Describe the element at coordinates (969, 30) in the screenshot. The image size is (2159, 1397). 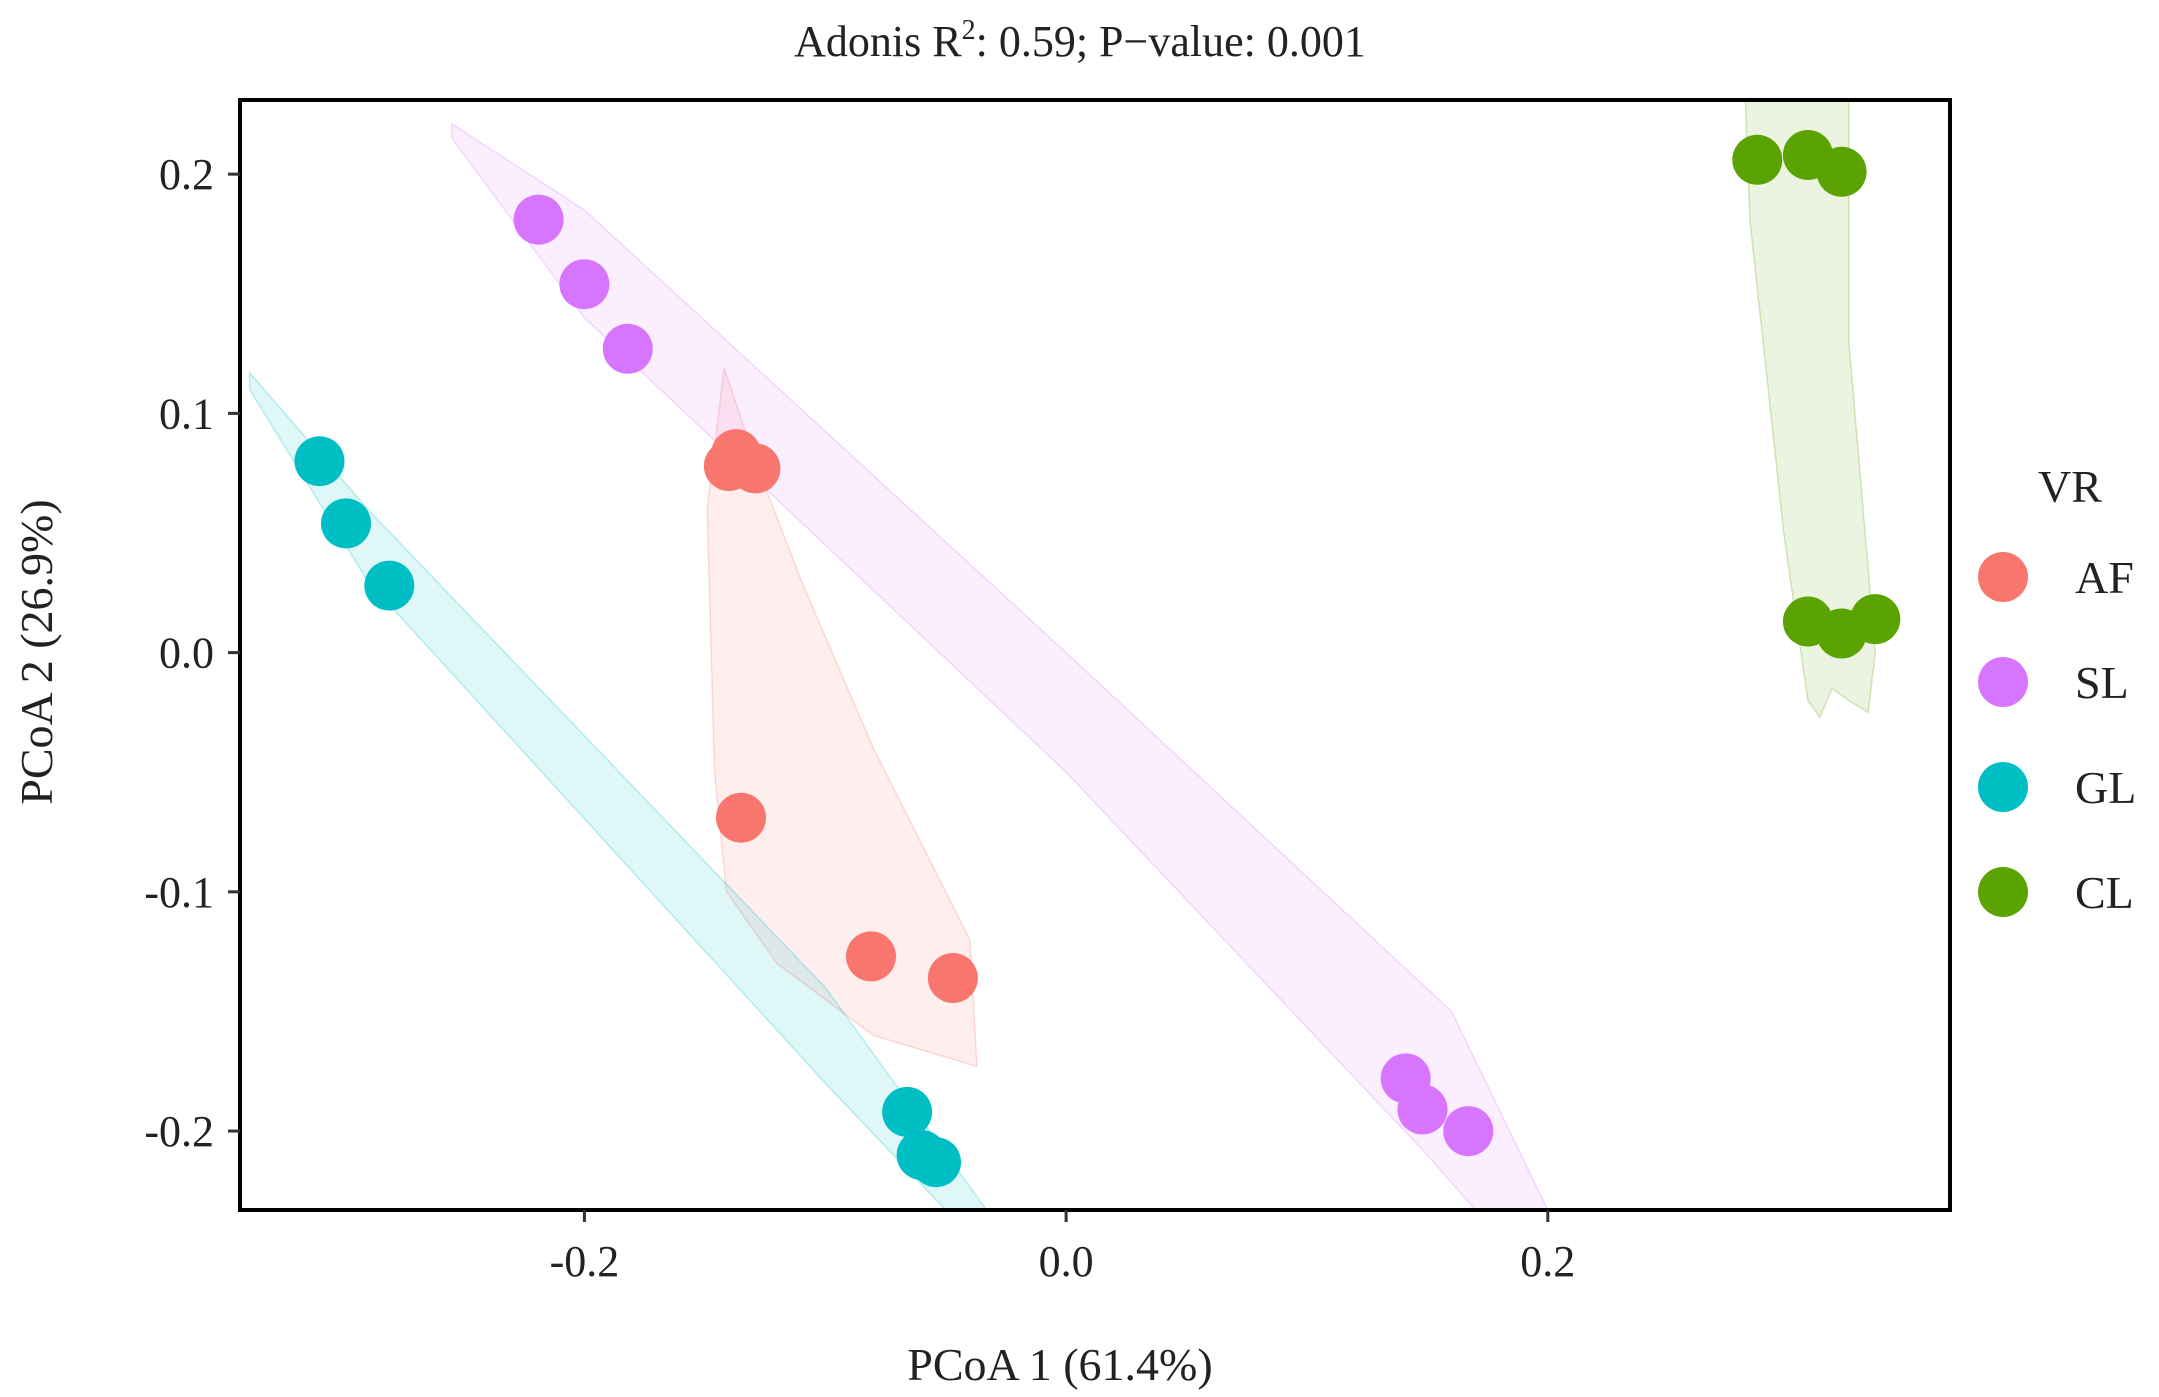
I see `chart-title-superscript: 2` at that location.